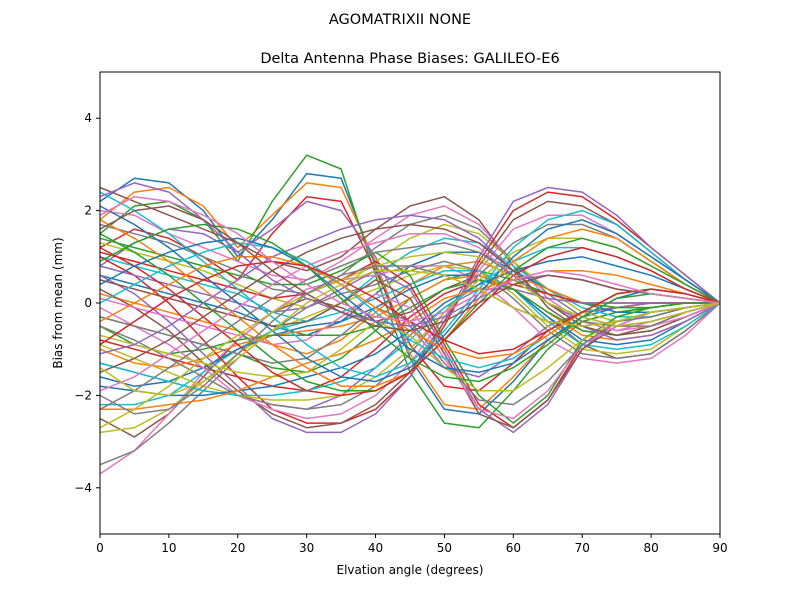 Image resolution: width=800 pixels, height=600 pixels. What do you see at coordinates (719, 548) in the screenshot?
I see `x-tick-label: 90` at bounding box center [719, 548].